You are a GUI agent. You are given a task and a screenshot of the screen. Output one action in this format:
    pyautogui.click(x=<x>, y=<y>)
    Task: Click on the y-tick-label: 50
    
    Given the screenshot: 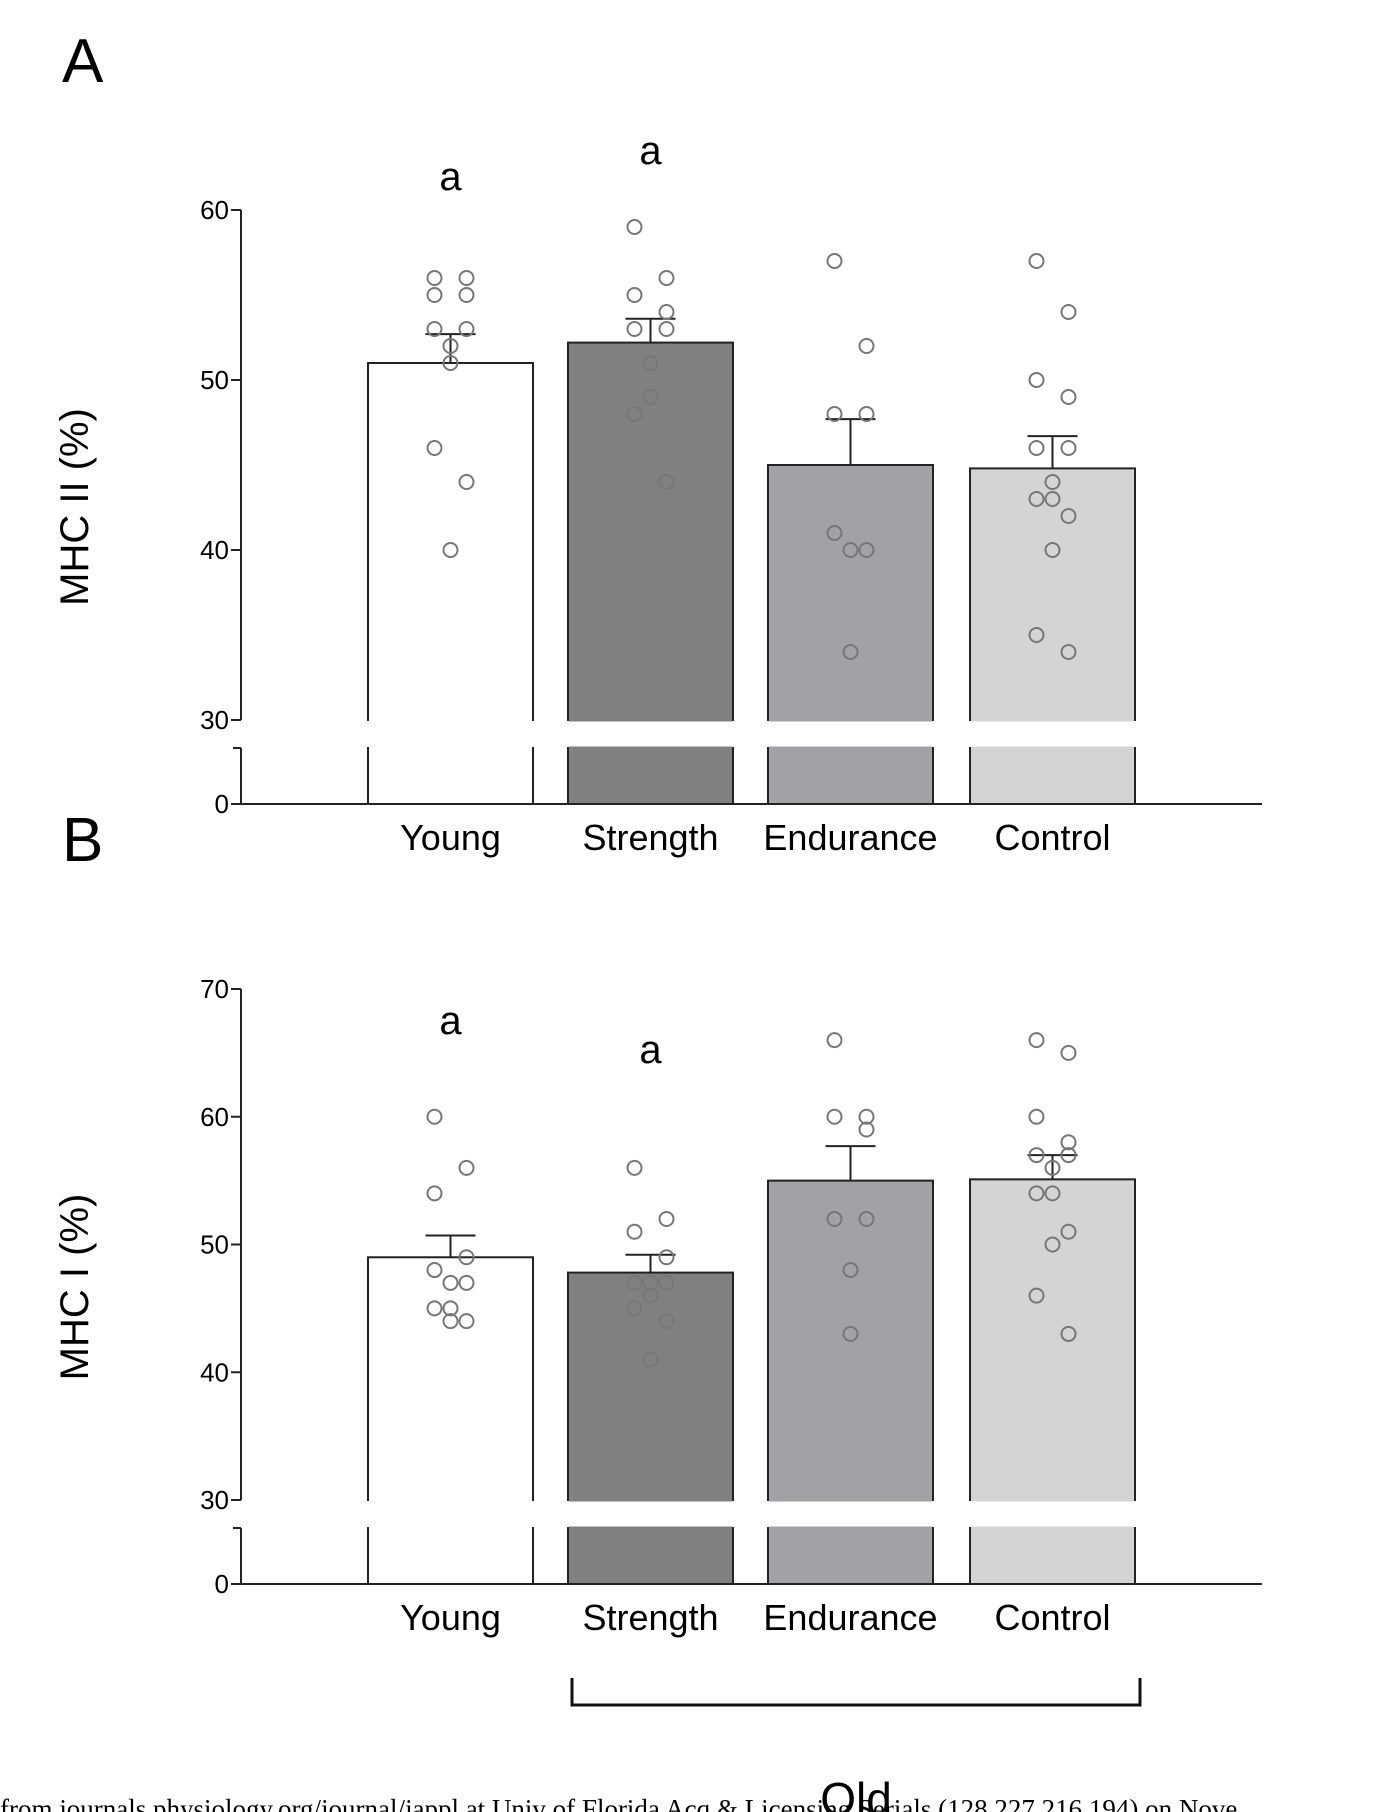 What is the action you would take?
    pyautogui.click(x=214, y=380)
    